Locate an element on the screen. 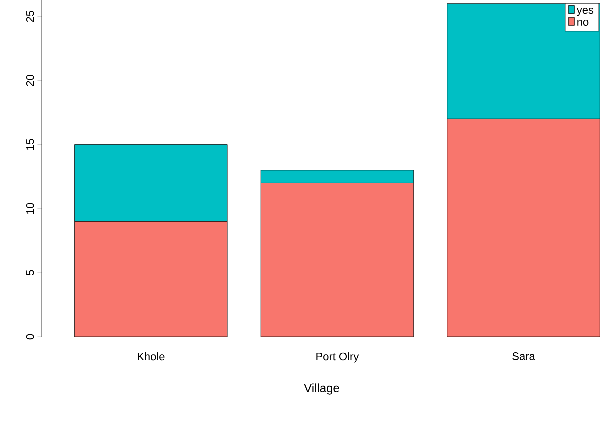  y-tick-label: 20 is located at coordinates (30, 80).